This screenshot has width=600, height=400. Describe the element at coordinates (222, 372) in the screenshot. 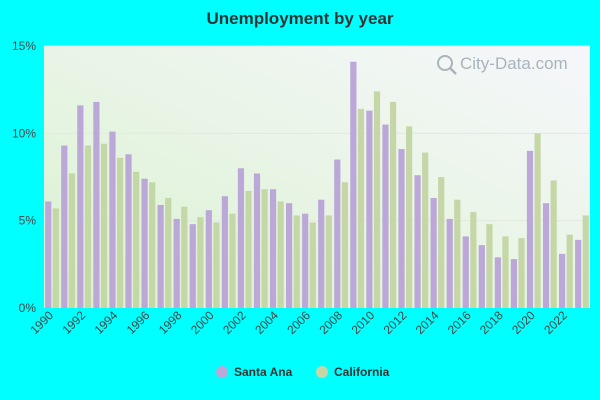

I see `legend-santa-ana-swatch` at that location.